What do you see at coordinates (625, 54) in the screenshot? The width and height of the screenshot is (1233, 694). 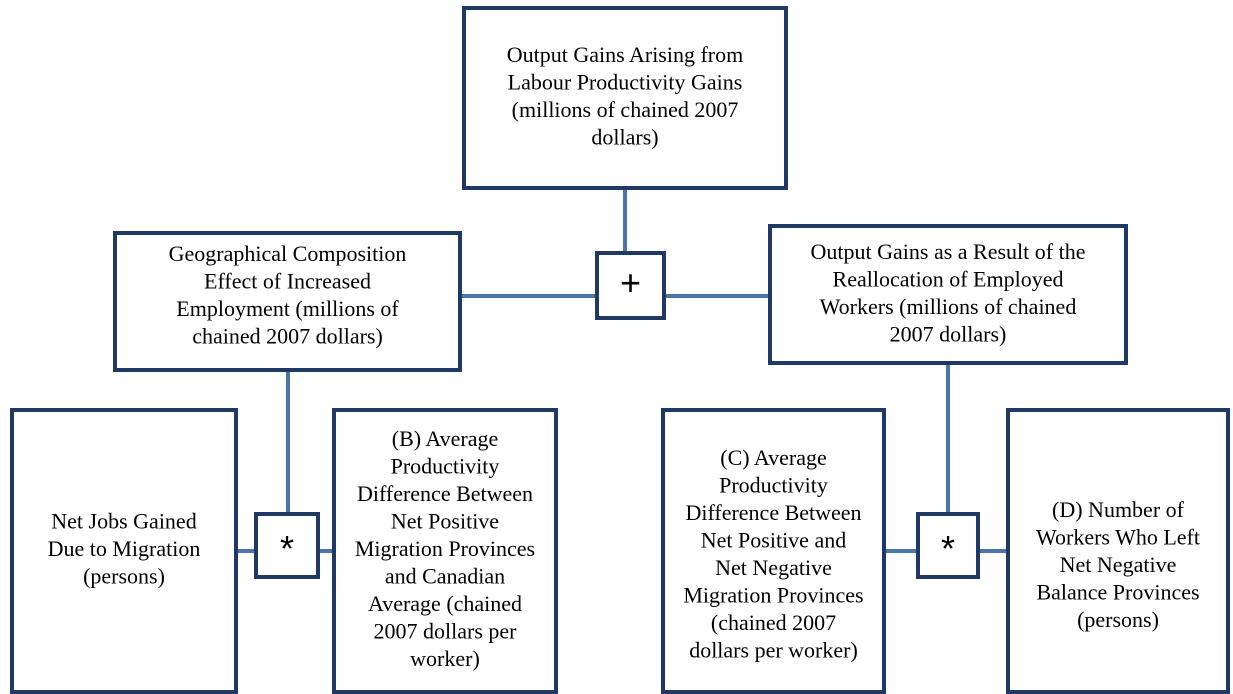 I see `node-label: Output Gains Arising from` at bounding box center [625, 54].